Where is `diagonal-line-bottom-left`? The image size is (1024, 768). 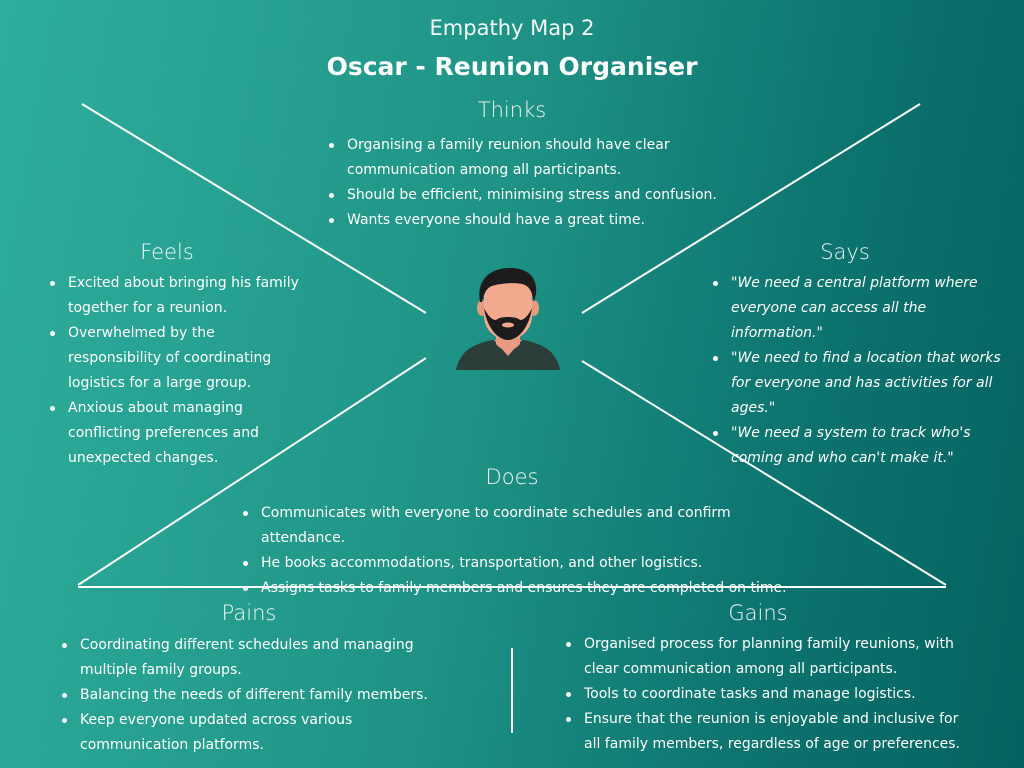
diagonal-line-bottom-left is located at coordinates (252, 471).